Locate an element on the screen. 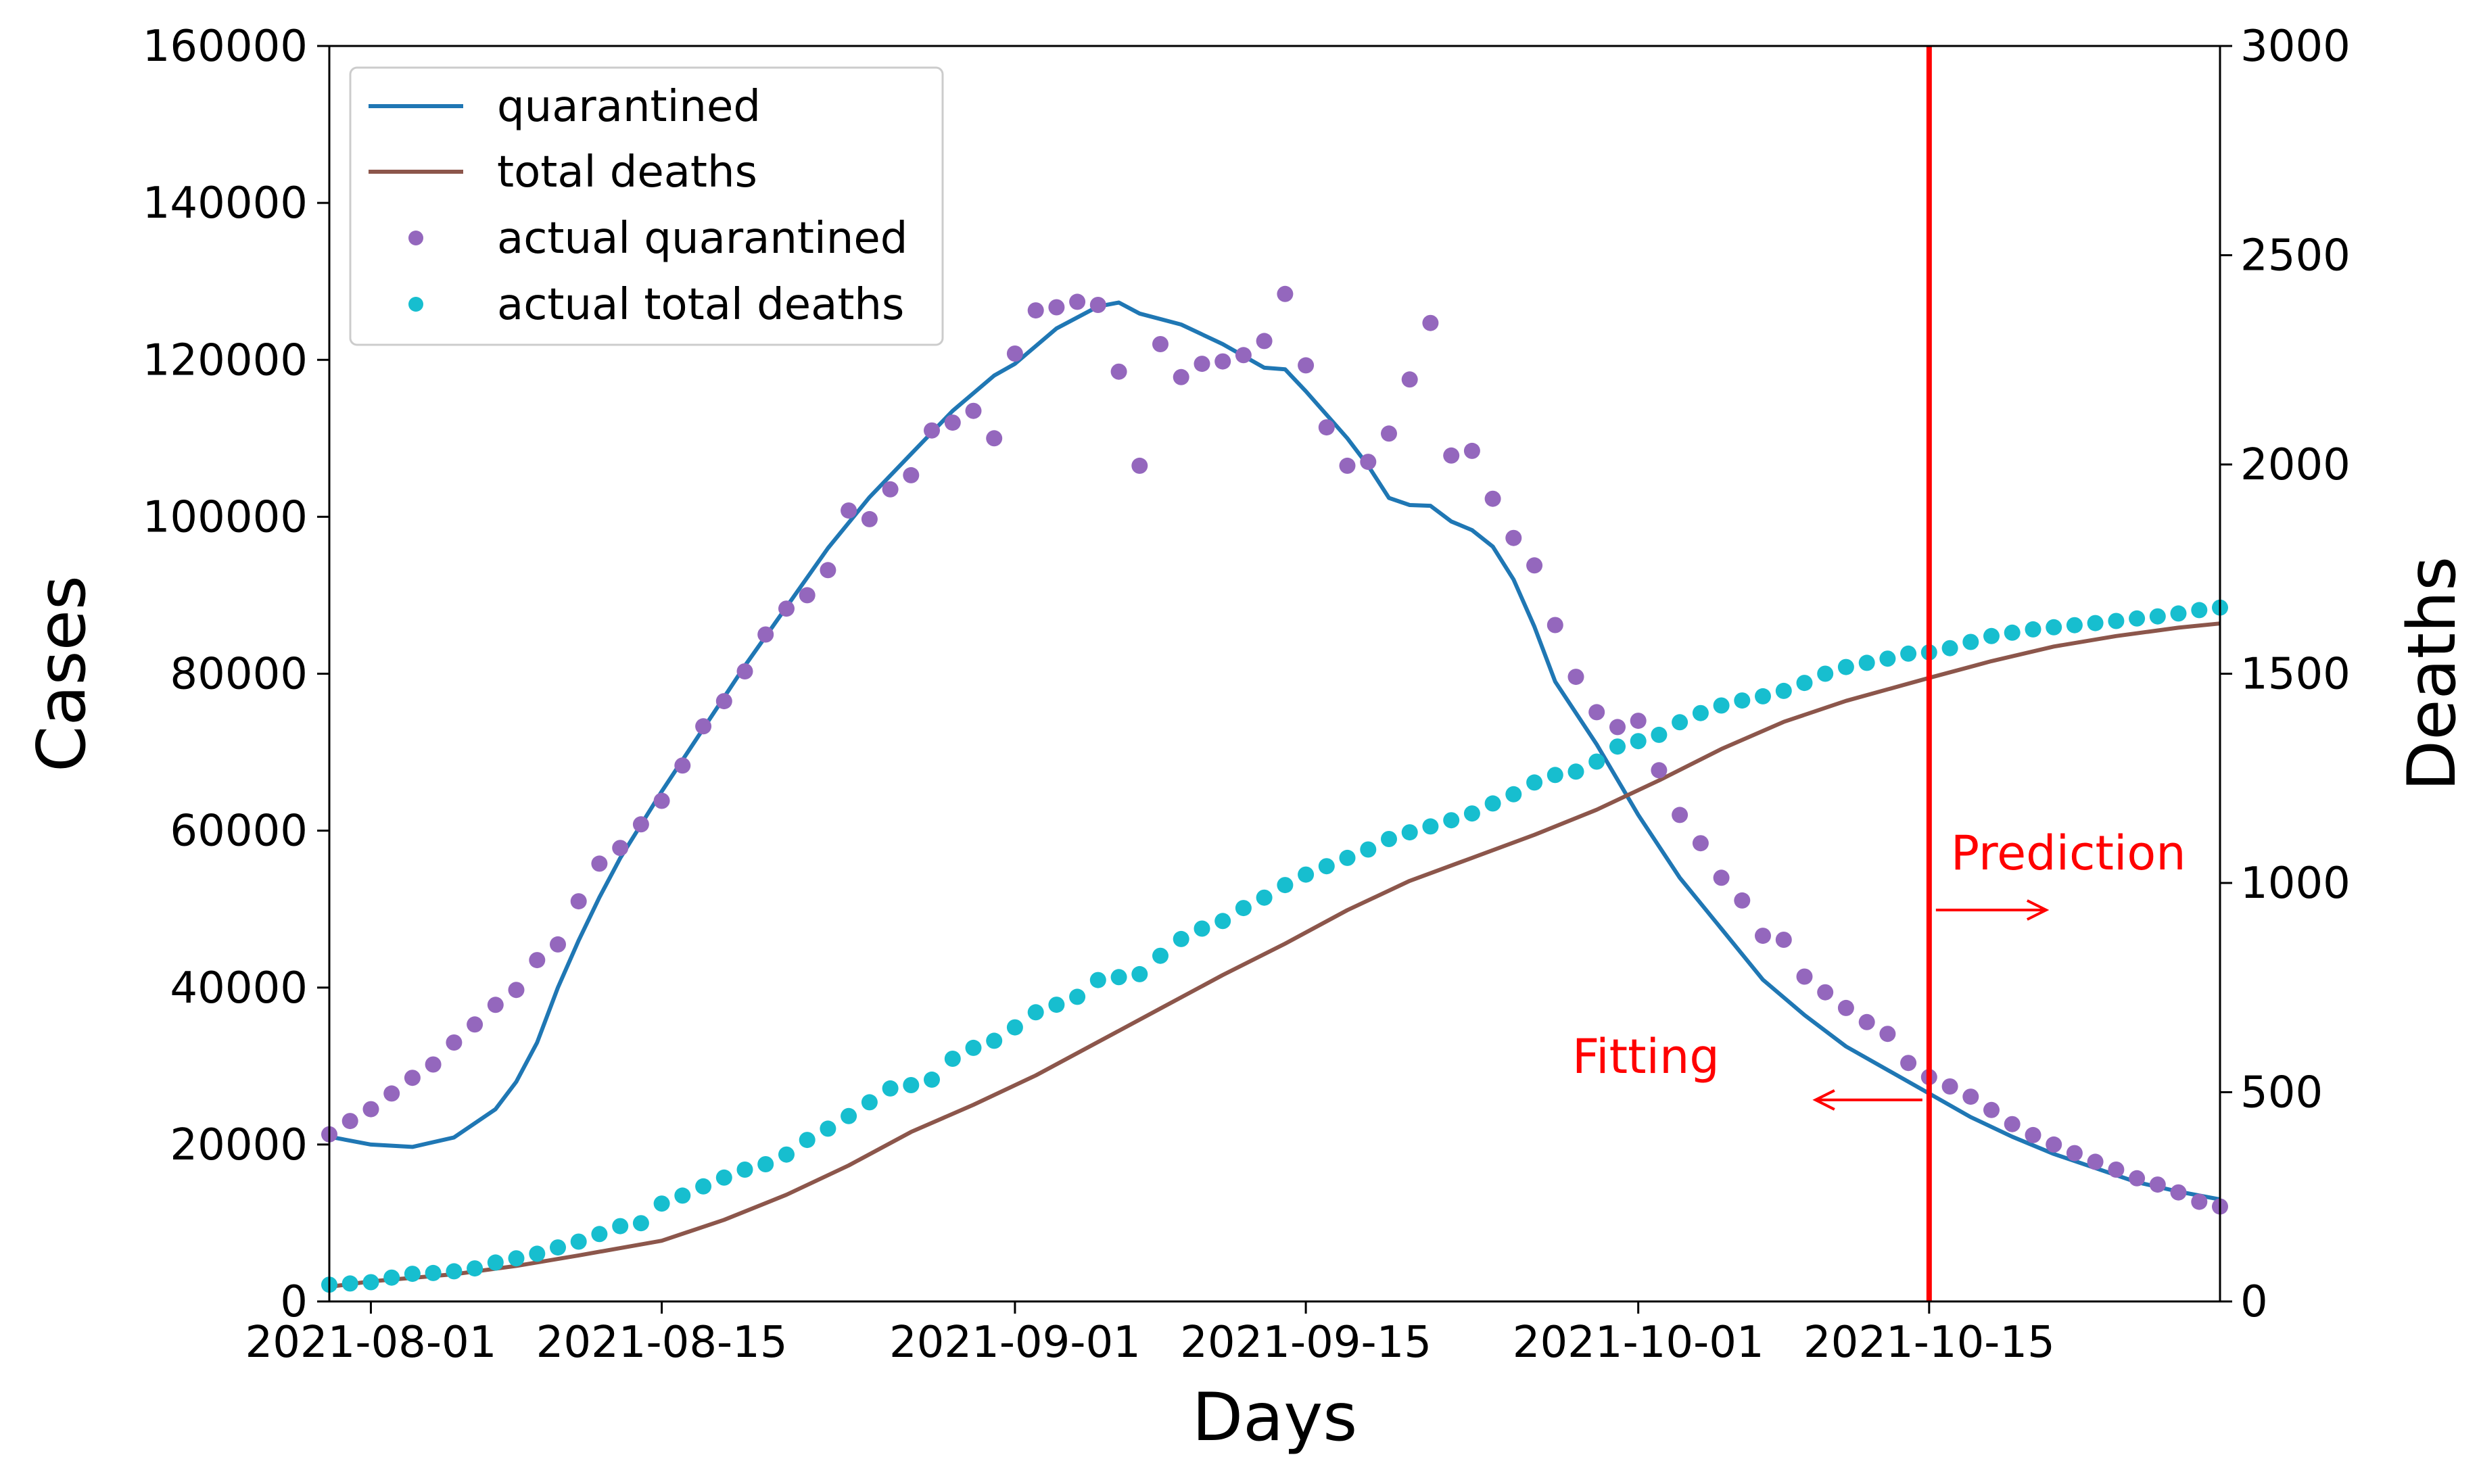 The height and width of the screenshot is (1484, 2479). annotation-prediction: Prediction is located at coordinates (2068, 853).